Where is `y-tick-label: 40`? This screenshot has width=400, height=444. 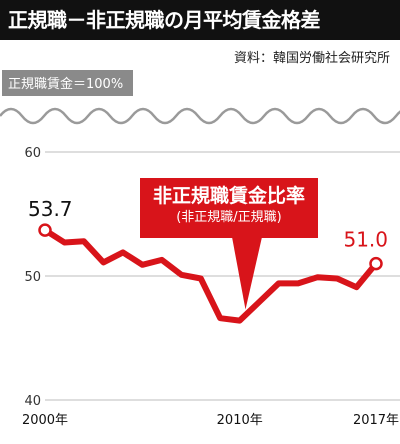 y-tick-label: 40 is located at coordinates (32, 401).